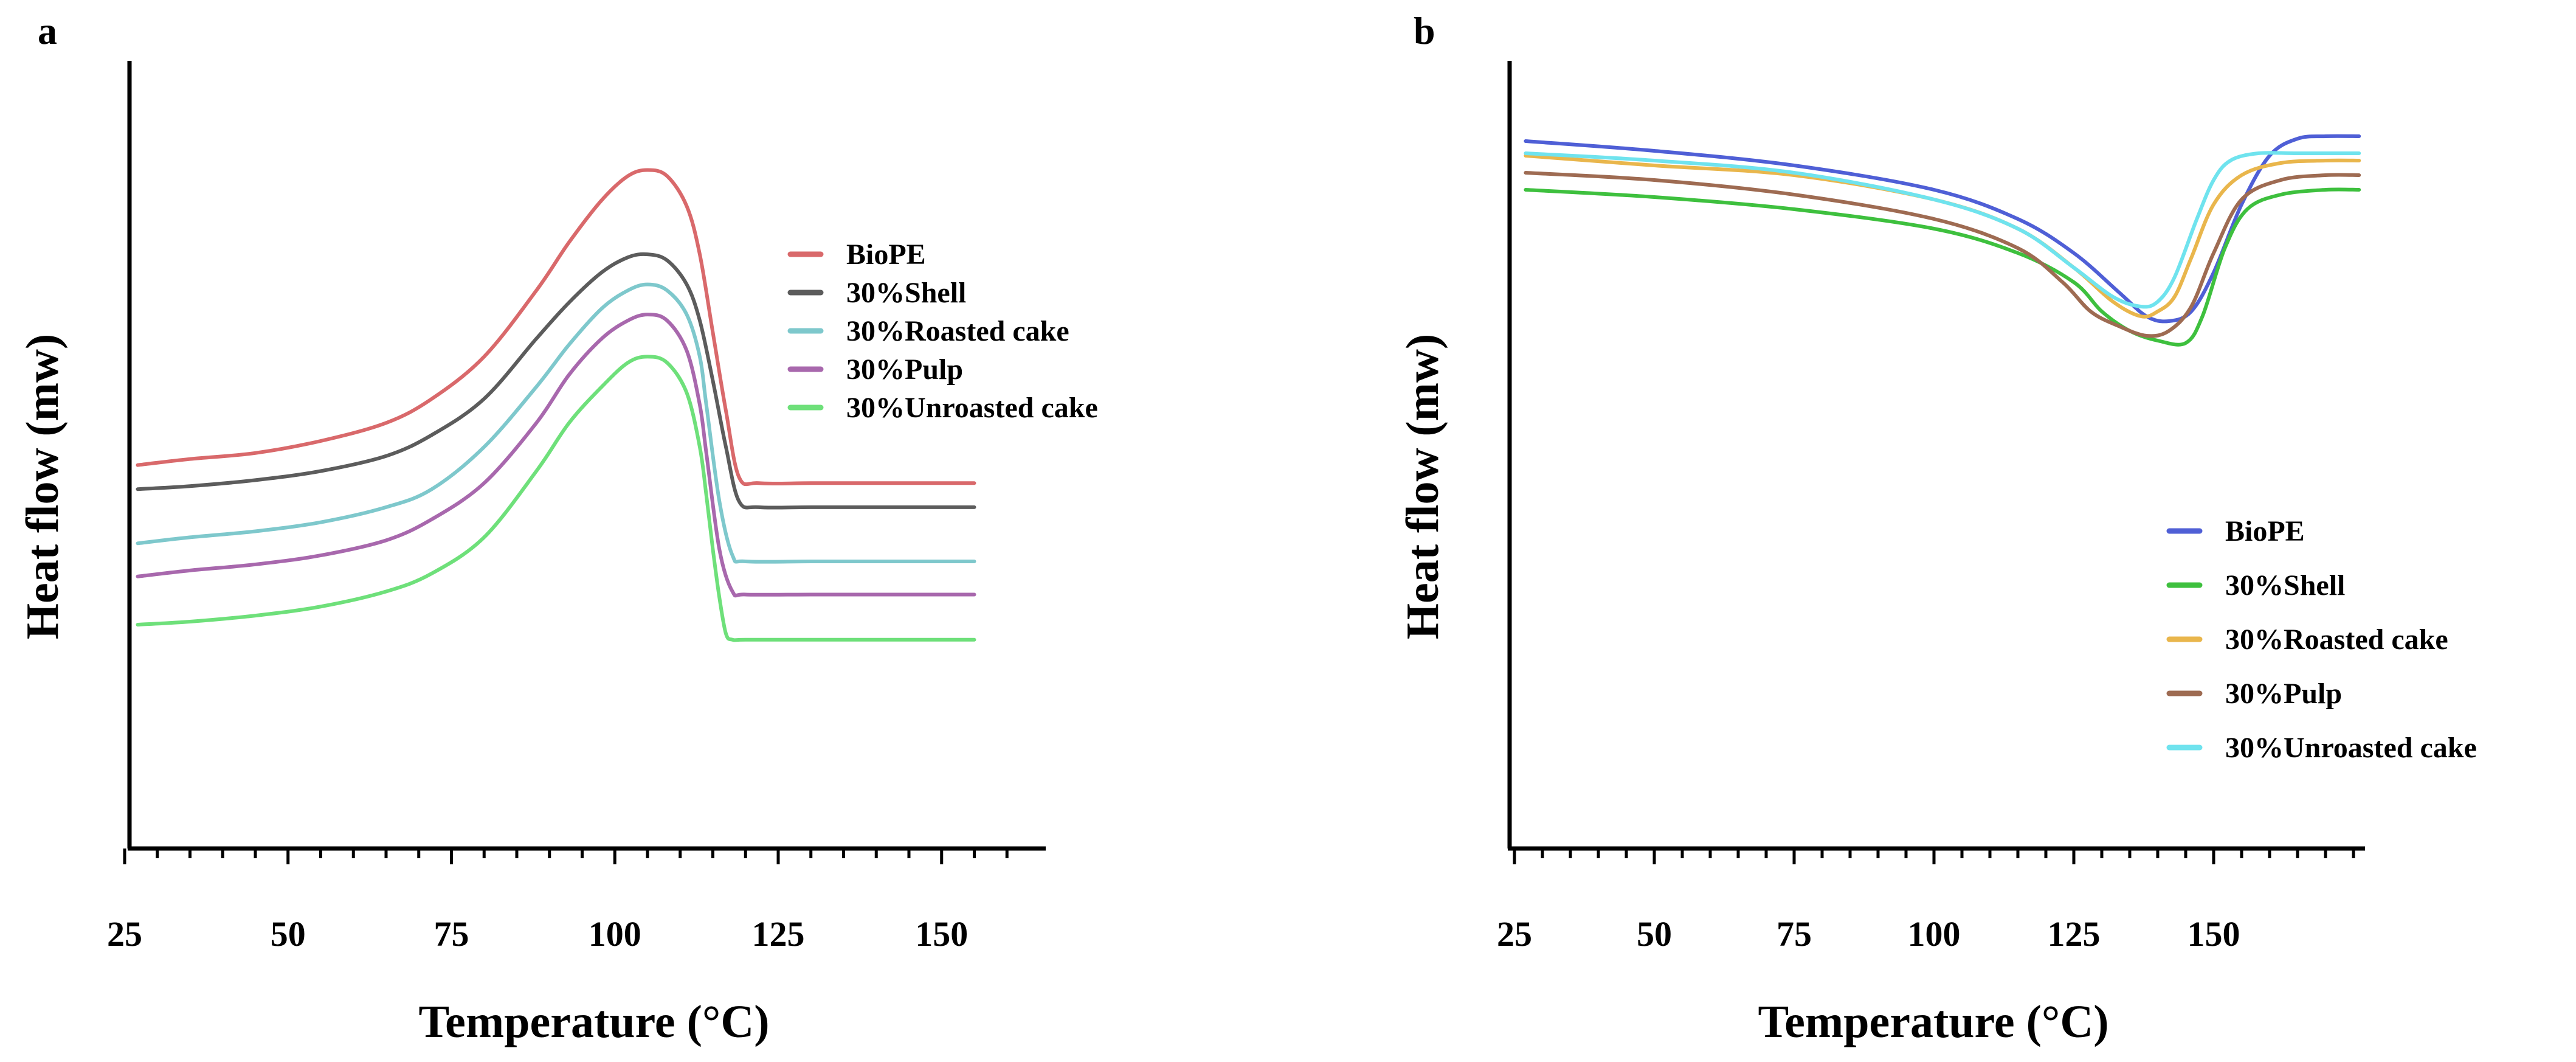 The image size is (2576, 1062). What do you see at coordinates (42, 486) in the screenshot?
I see `panel-a-y-axis-title: Heat flow (mw)` at bounding box center [42, 486].